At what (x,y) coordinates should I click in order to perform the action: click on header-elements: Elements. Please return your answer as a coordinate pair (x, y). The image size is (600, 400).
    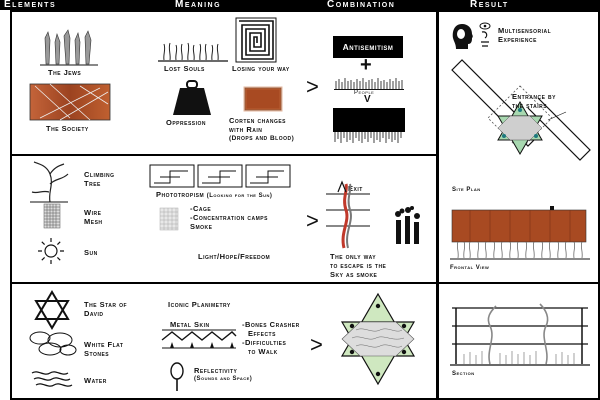
    Looking at the image, I should click on (30, 5).